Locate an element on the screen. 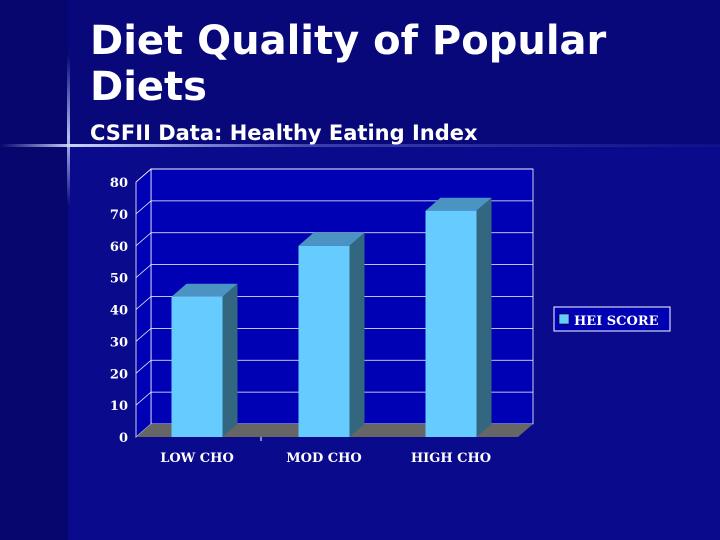  y-tick-label: 10 is located at coordinates (119, 406).